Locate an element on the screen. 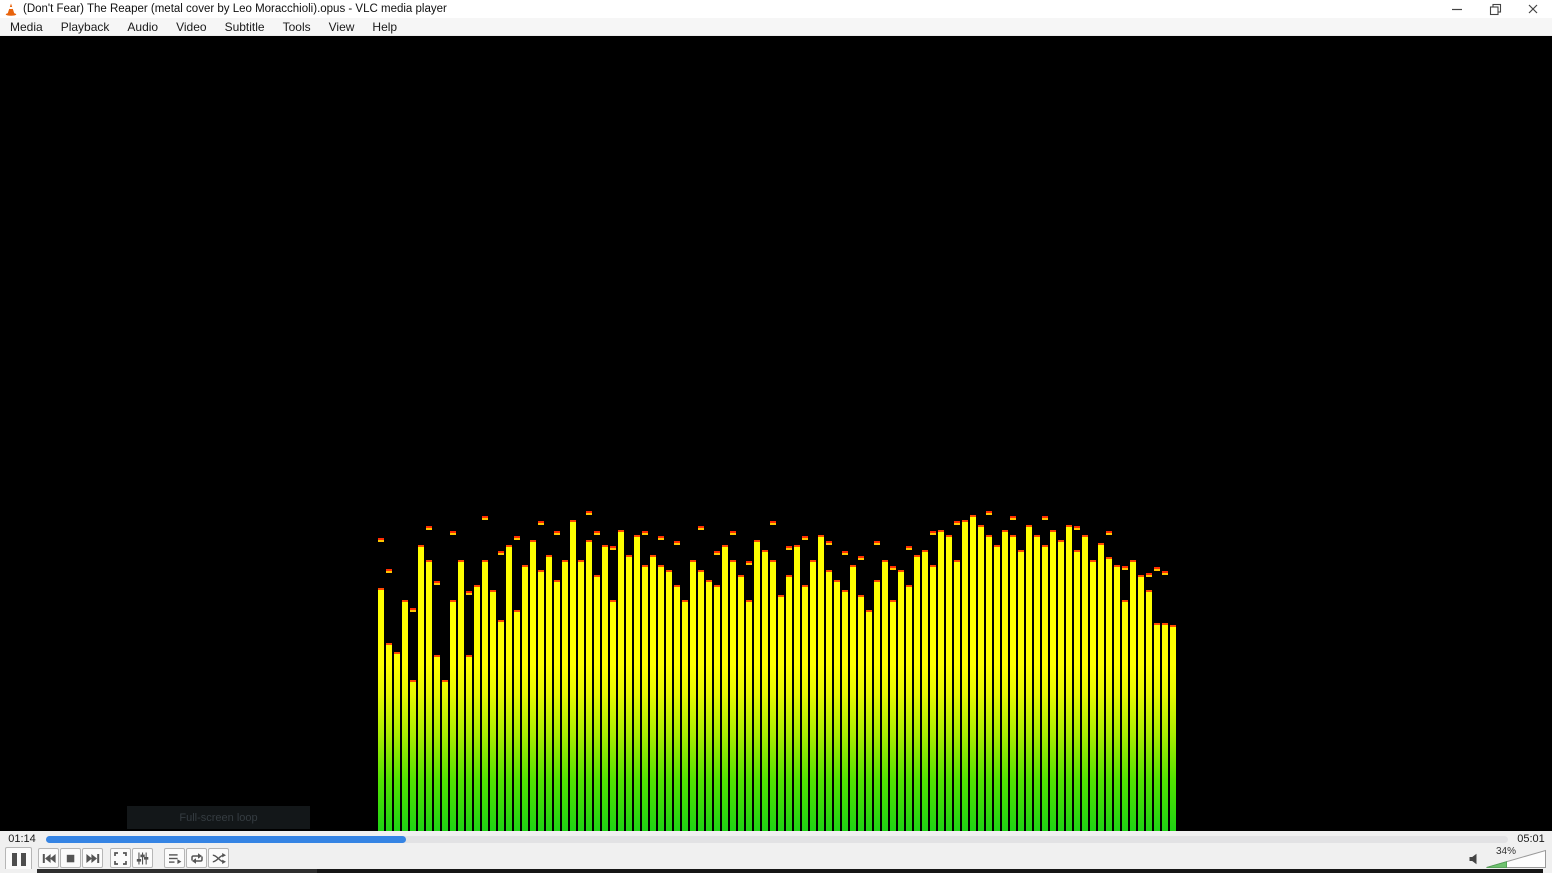  menu-item-audio: Audio is located at coordinates (143, 26).